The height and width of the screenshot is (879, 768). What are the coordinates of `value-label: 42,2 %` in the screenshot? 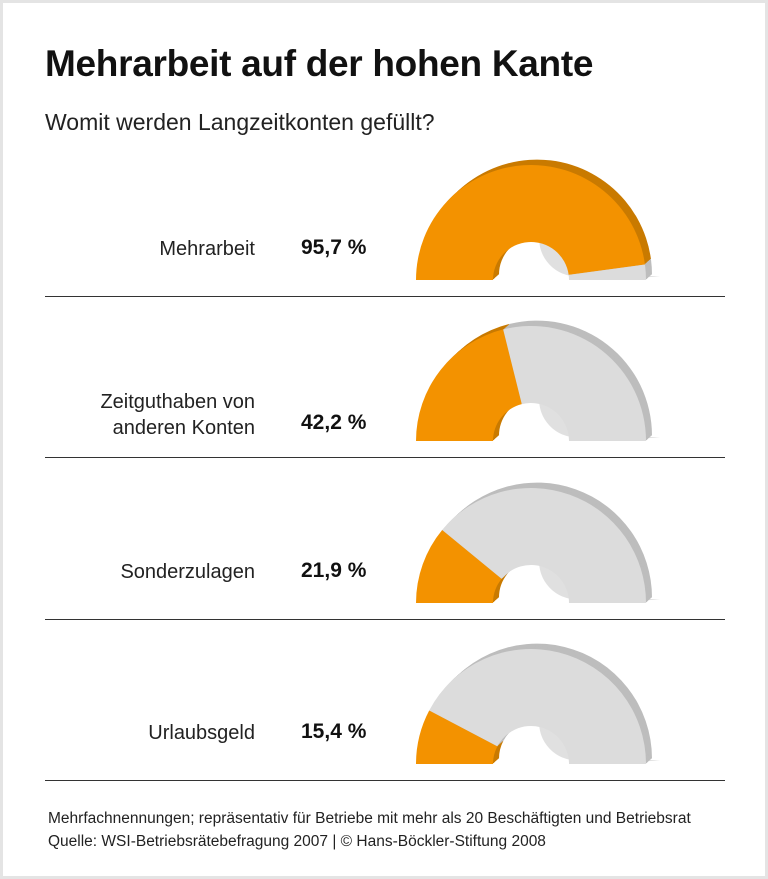 It's located at (334, 422).